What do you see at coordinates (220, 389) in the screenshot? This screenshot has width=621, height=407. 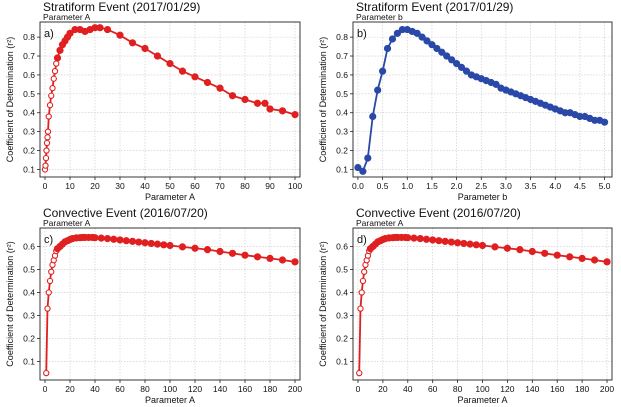 I see `x-tick-label: 140` at bounding box center [220, 389].